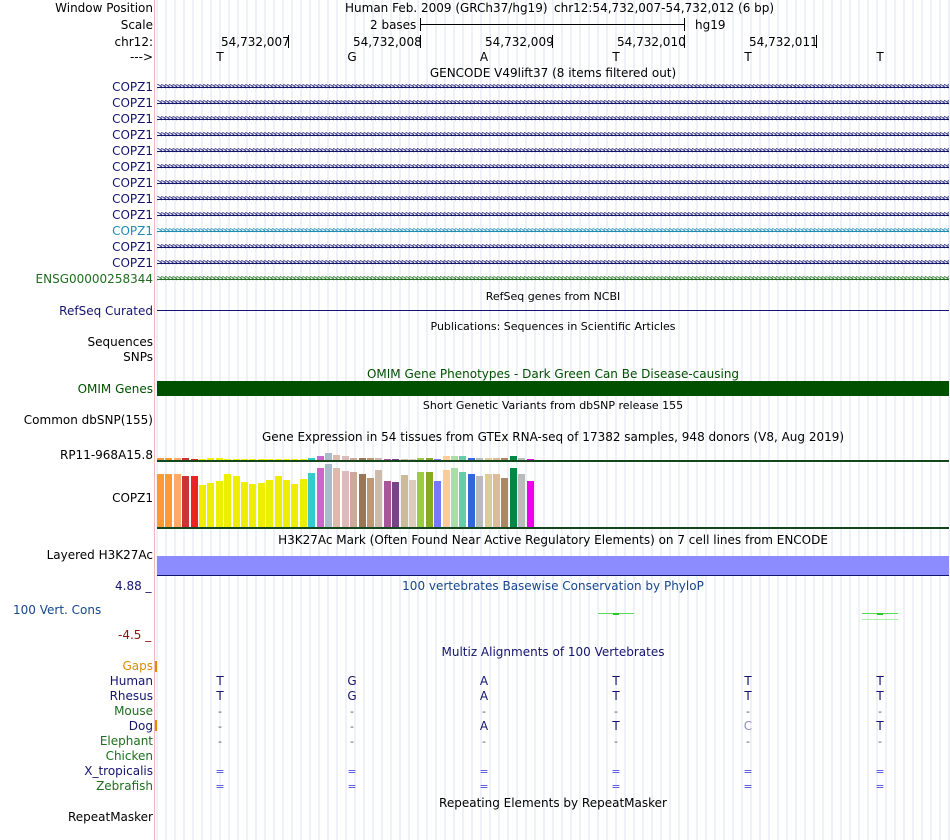 This screenshot has width=950, height=840. I want to click on omim-track-label: OMIM Genes, so click(115, 389).